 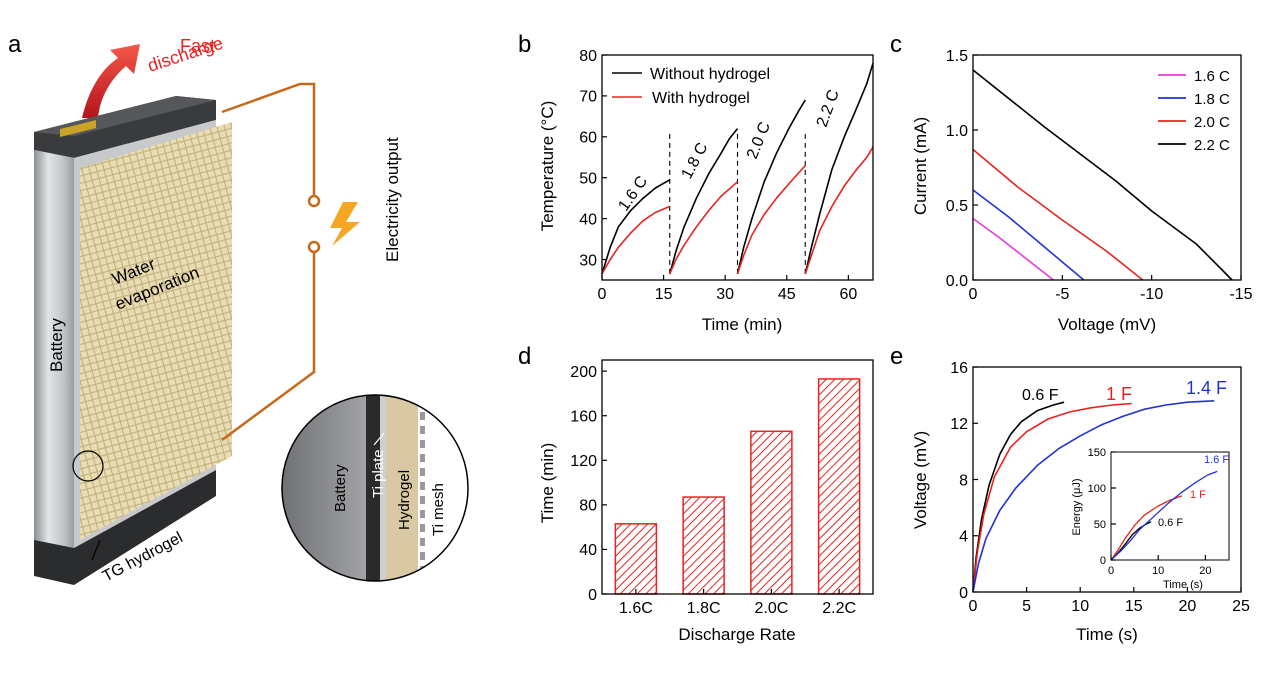 What do you see at coordinates (111, 81) in the screenshot?
I see `heat-arrow-icon` at bounding box center [111, 81].